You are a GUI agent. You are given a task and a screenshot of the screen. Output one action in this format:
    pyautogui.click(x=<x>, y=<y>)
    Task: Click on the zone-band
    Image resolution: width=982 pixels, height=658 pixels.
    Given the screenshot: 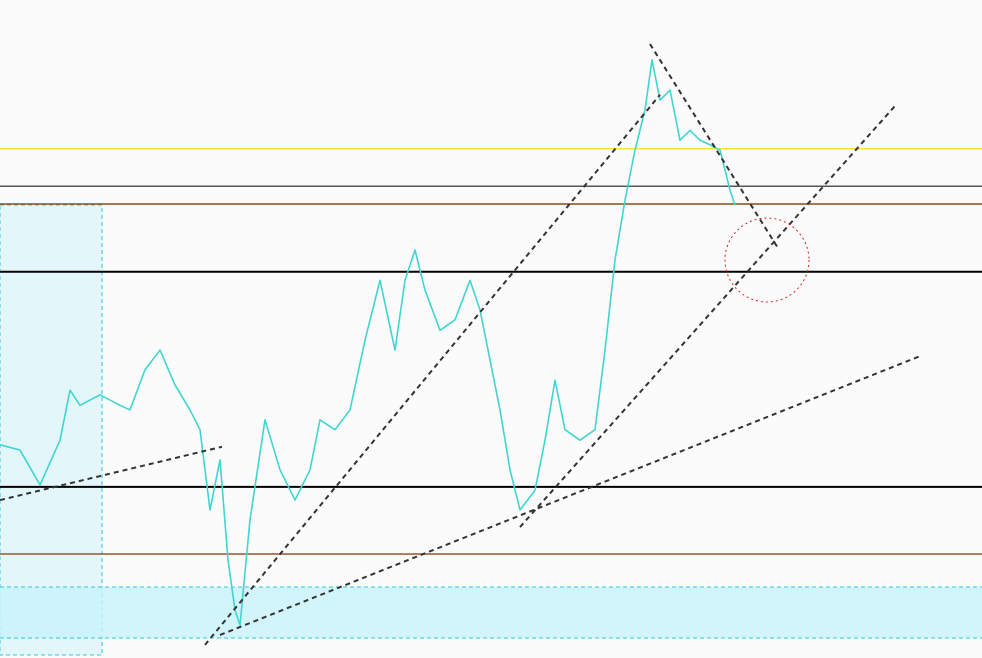 What is the action you would take?
    pyautogui.click(x=491, y=612)
    